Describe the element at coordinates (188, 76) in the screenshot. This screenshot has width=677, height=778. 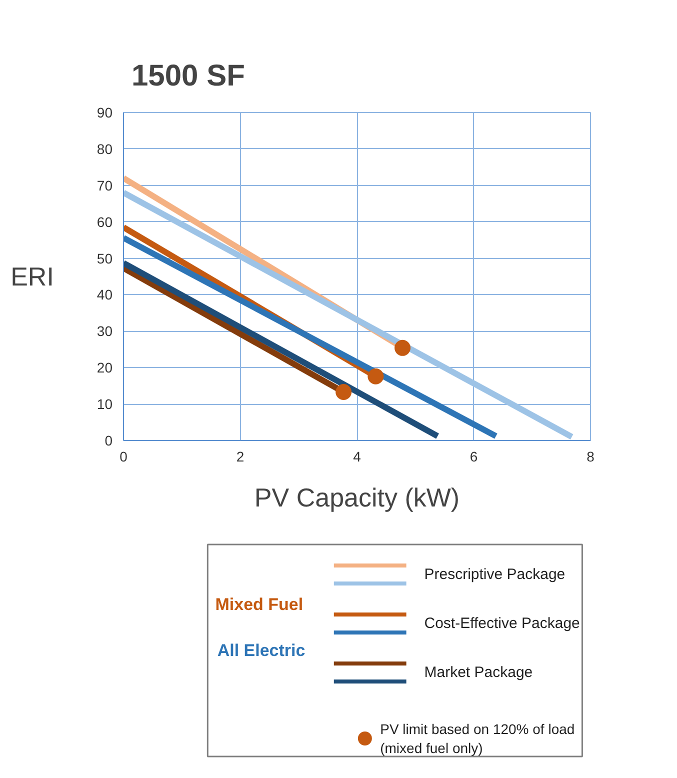
I see `chart-title: 1500 SF` at that location.